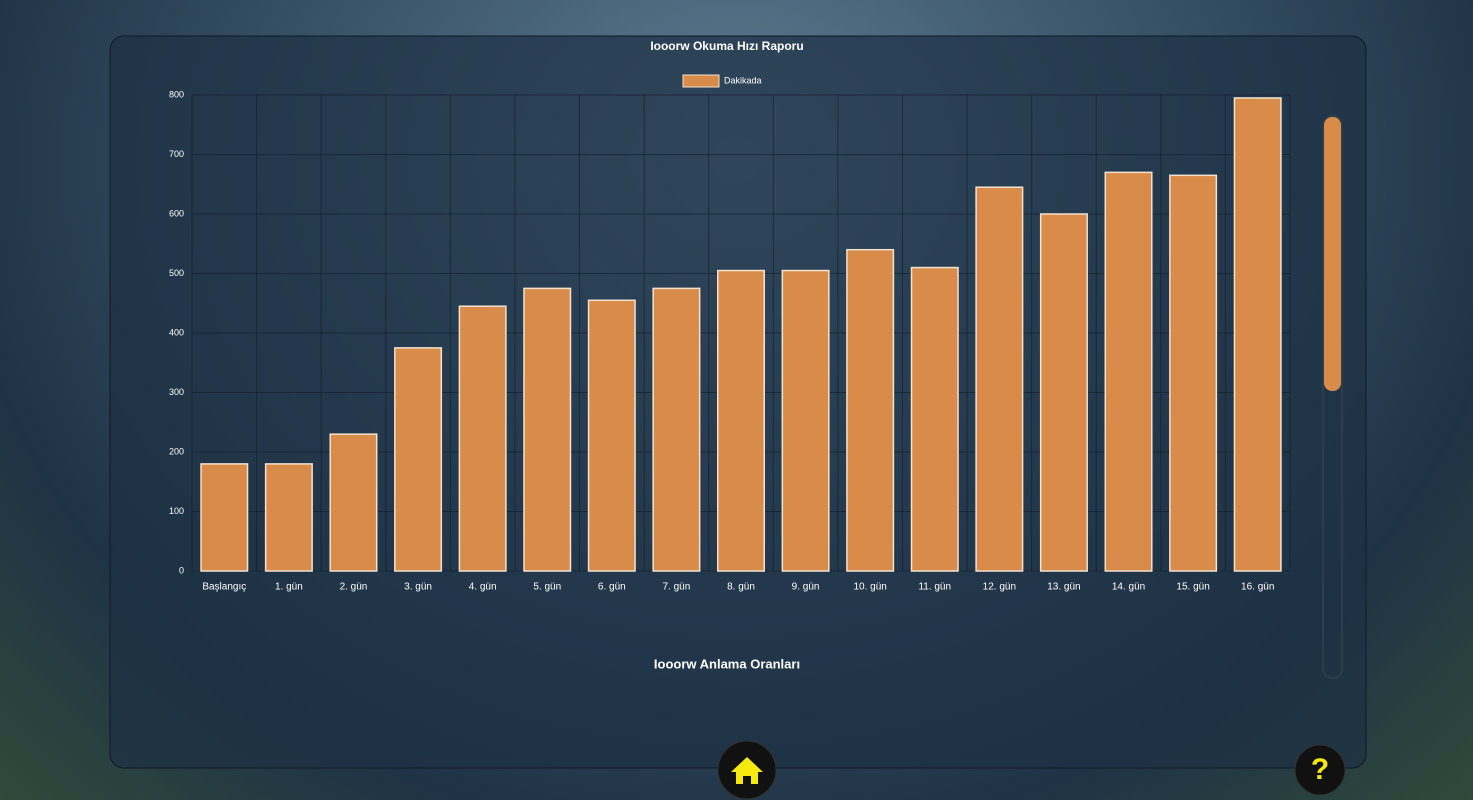  Describe the element at coordinates (289, 587) in the screenshot. I see `x-tick-label: 1. gün` at that location.